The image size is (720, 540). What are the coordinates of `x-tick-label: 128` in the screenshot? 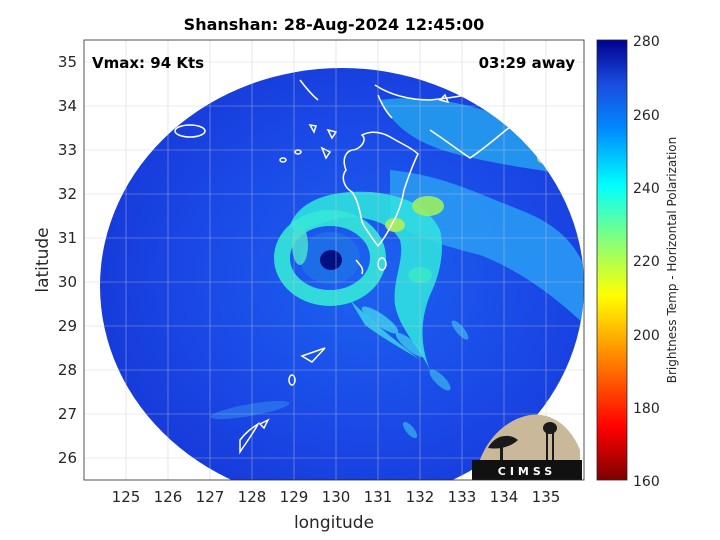 It's located at (252, 497).